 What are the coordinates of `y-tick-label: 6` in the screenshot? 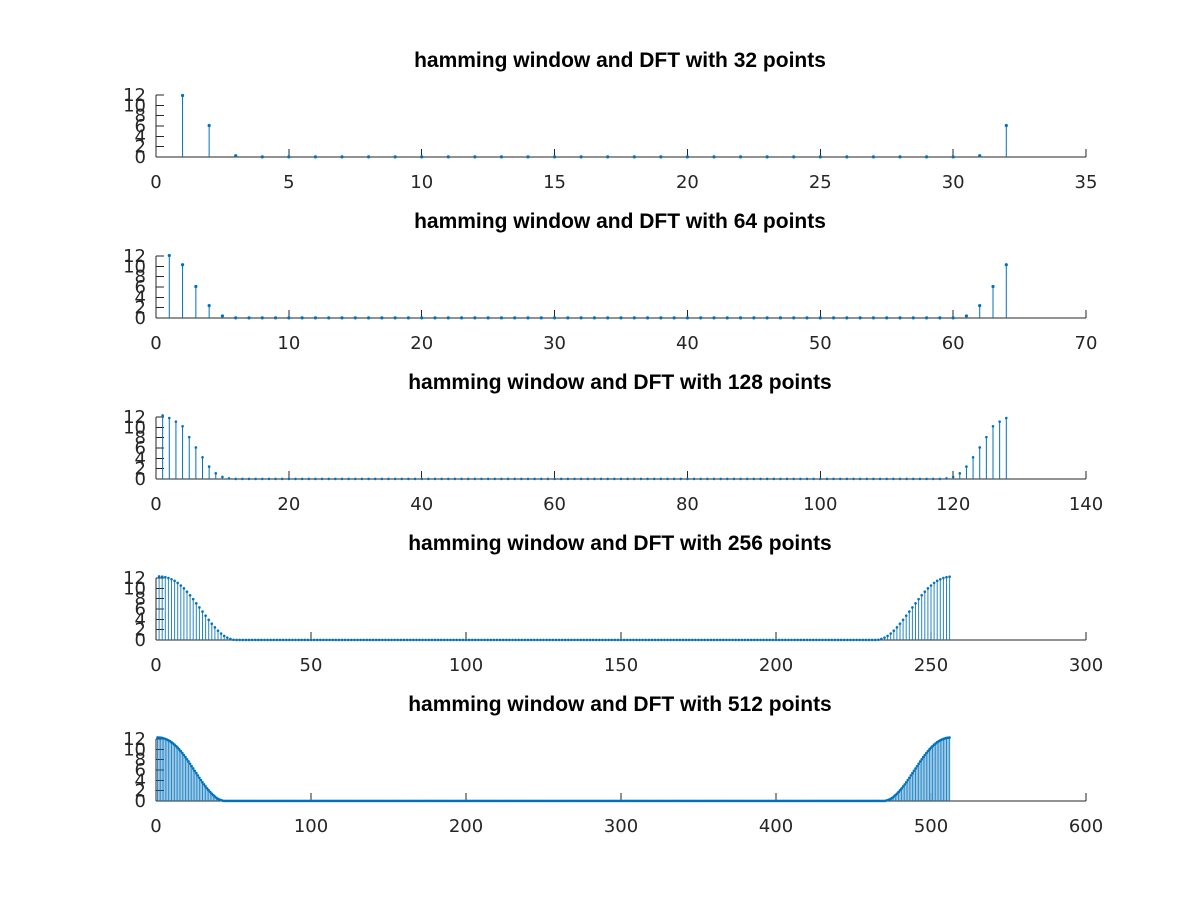 It's located at (140, 448).